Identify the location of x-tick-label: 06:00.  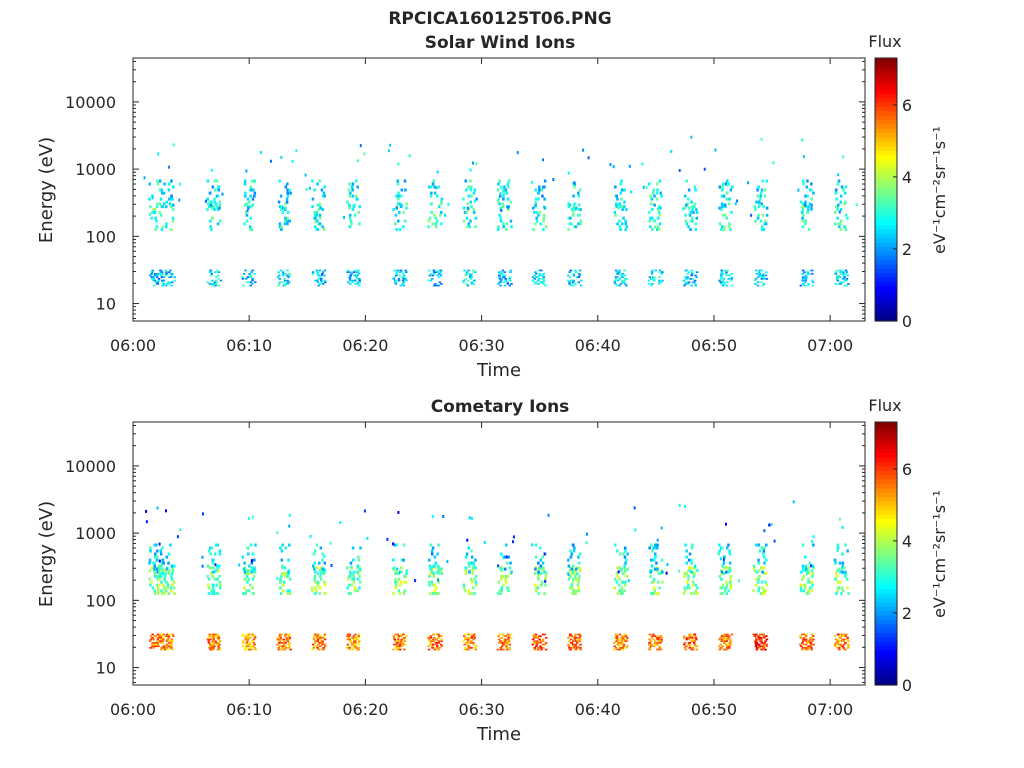
(133, 709).